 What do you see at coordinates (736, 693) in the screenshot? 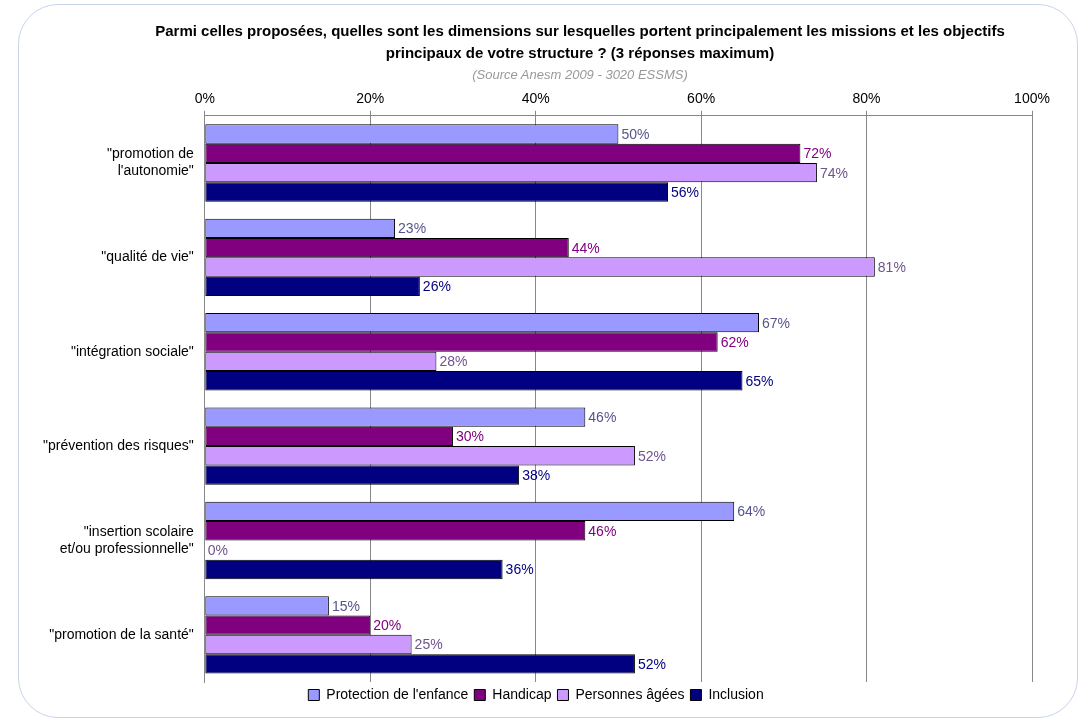
I see `legend-label: Inclusion` at bounding box center [736, 693].